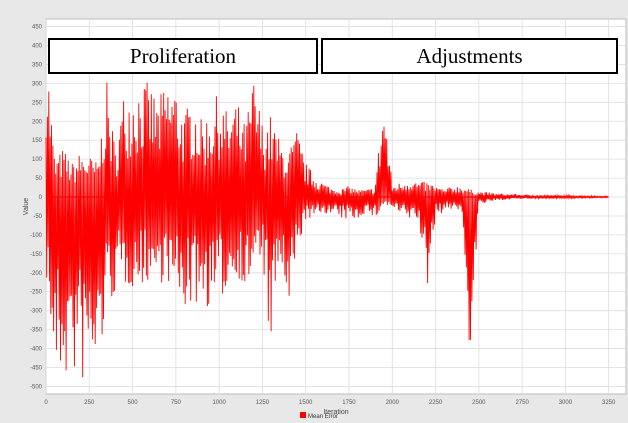 Image resolution: width=628 pixels, height=423 pixels. What do you see at coordinates (38, 179) in the screenshot?
I see `y-tick-label: 50` at bounding box center [38, 179].